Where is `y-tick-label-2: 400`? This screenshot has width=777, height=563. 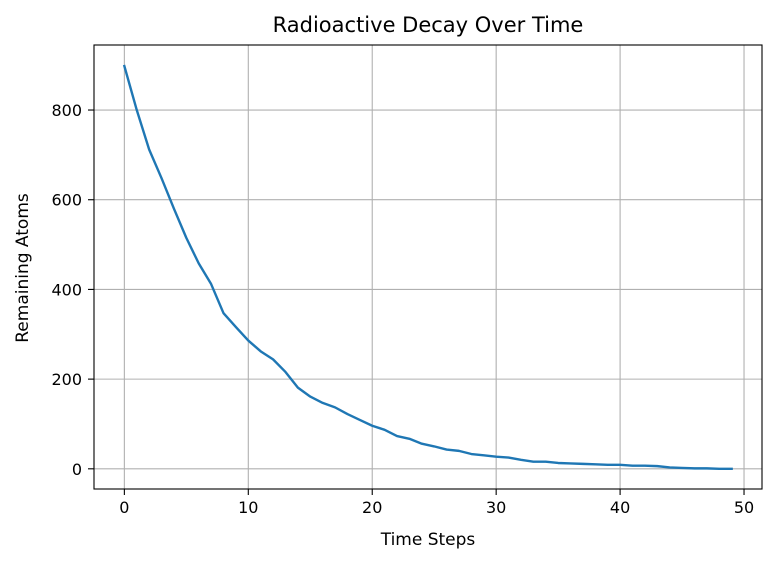 y-tick-label-2: 400 is located at coordinates (66, 289).